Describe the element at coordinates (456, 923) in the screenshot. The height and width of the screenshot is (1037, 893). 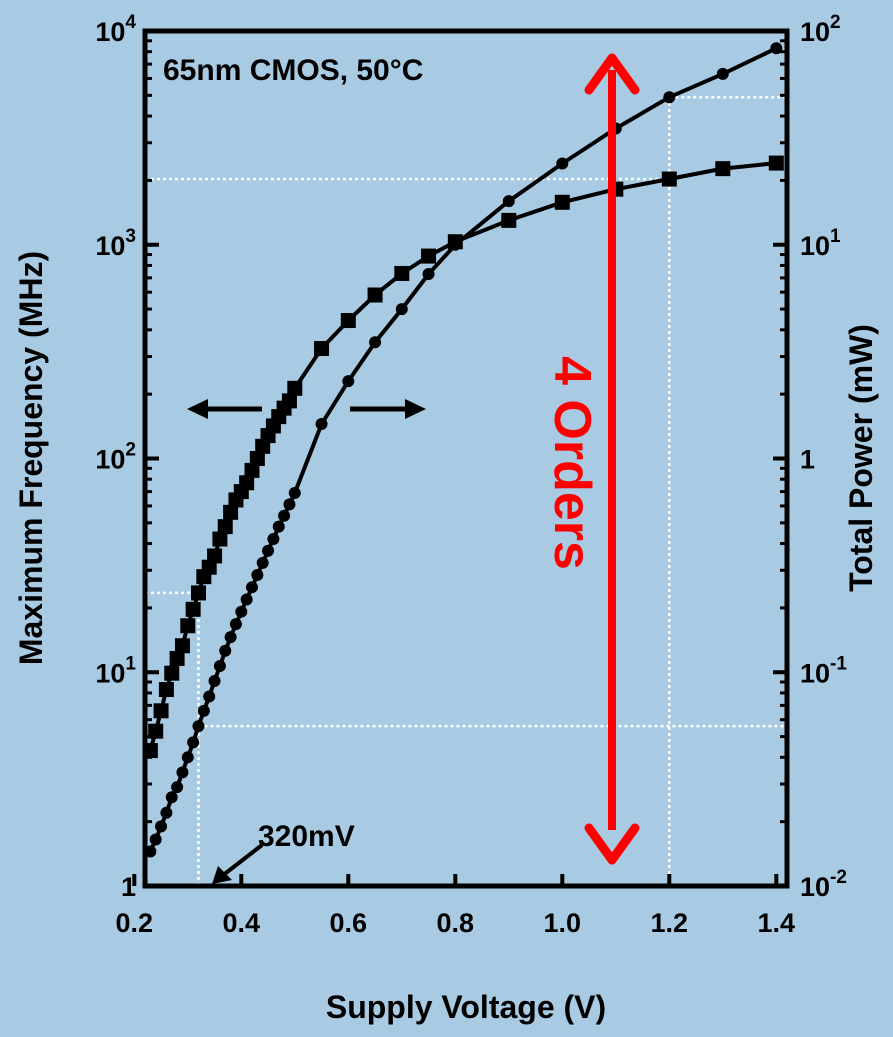
I see `x-tick-label-3: 0.8` at that location.